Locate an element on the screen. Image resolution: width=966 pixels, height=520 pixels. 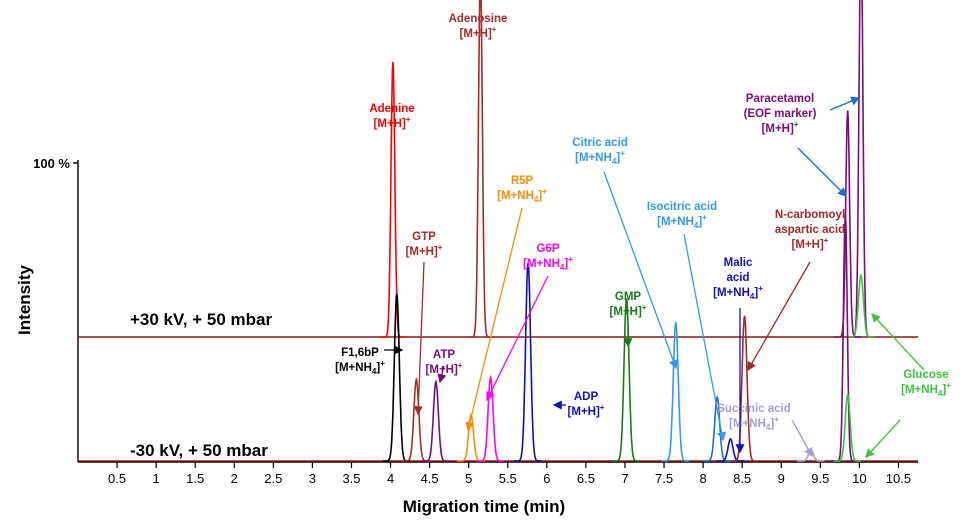
peak-adp is located at coordinates (528, 362).